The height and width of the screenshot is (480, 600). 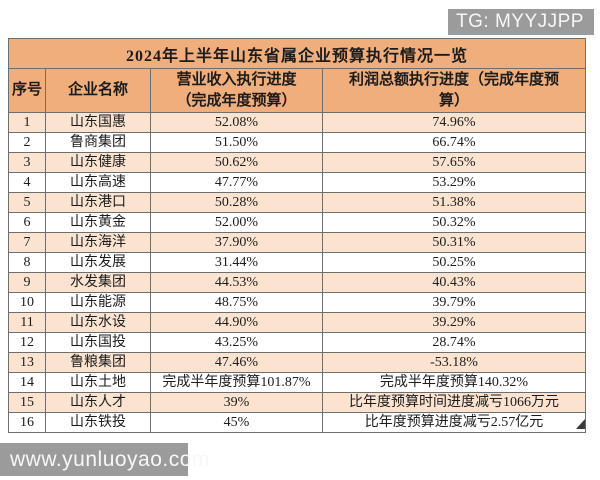 I want to click on cell-company-name: 山东国惠, so click(x=98, y=122).